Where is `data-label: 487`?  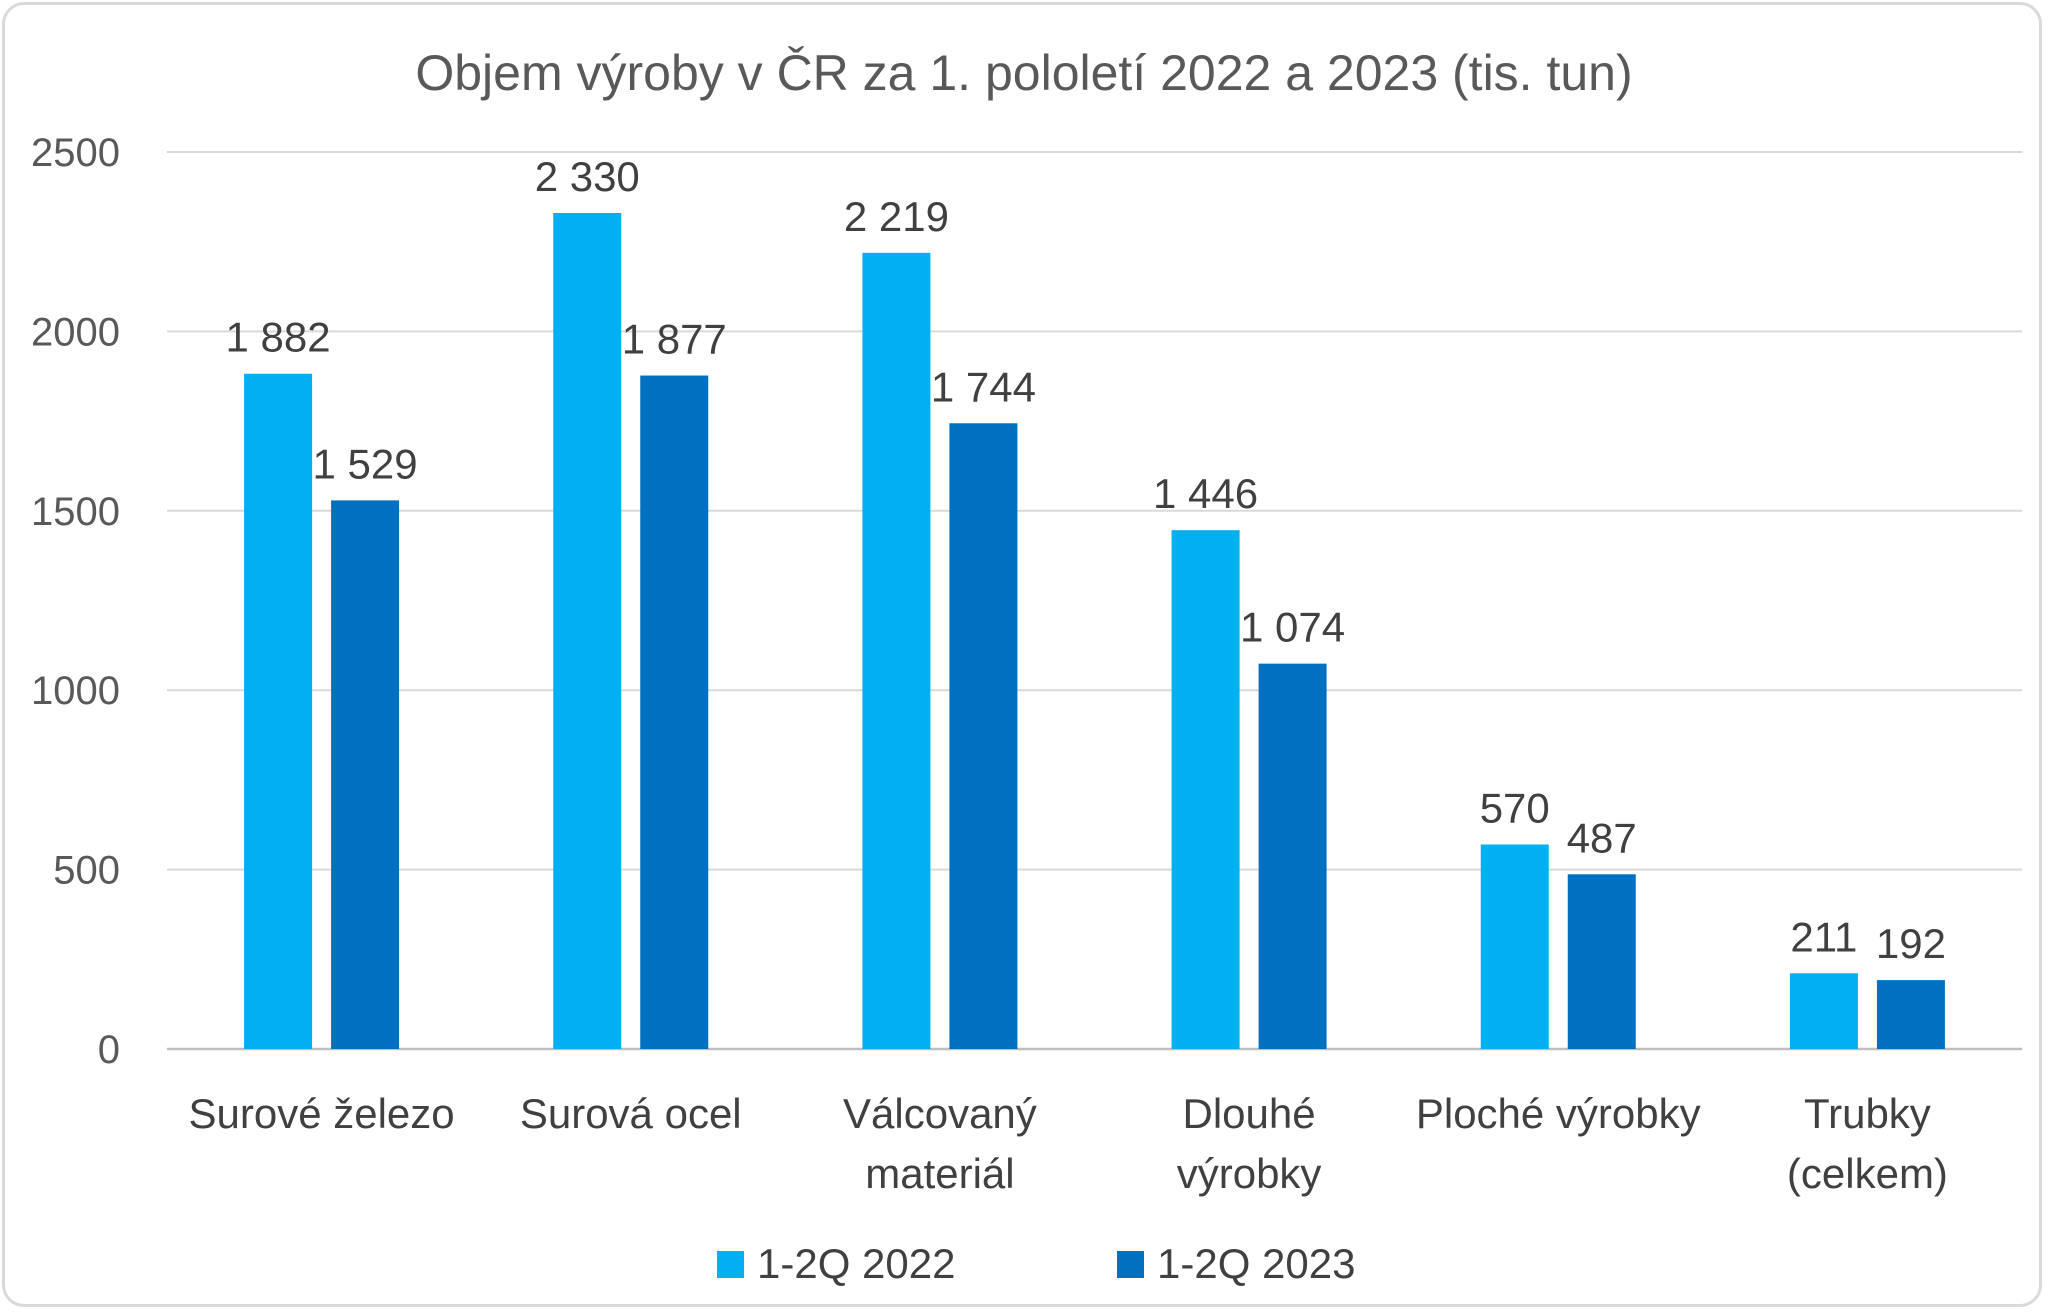 data-label: 487 is located at coordinates (1602, 837).